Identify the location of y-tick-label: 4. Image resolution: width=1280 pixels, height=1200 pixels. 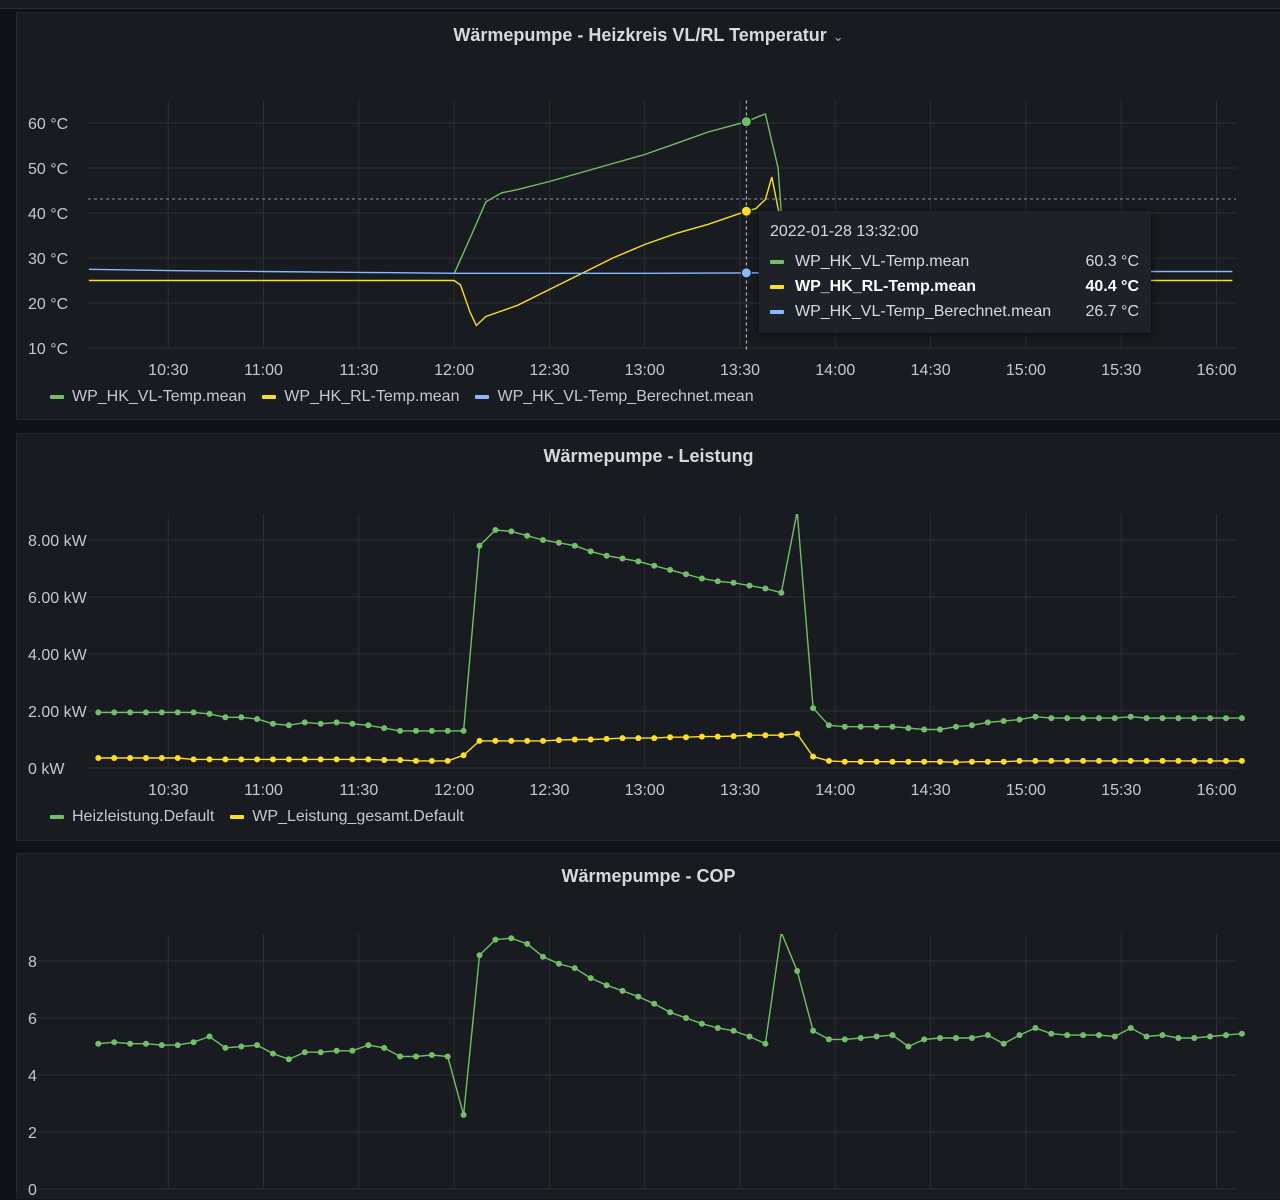
(32, 1076).